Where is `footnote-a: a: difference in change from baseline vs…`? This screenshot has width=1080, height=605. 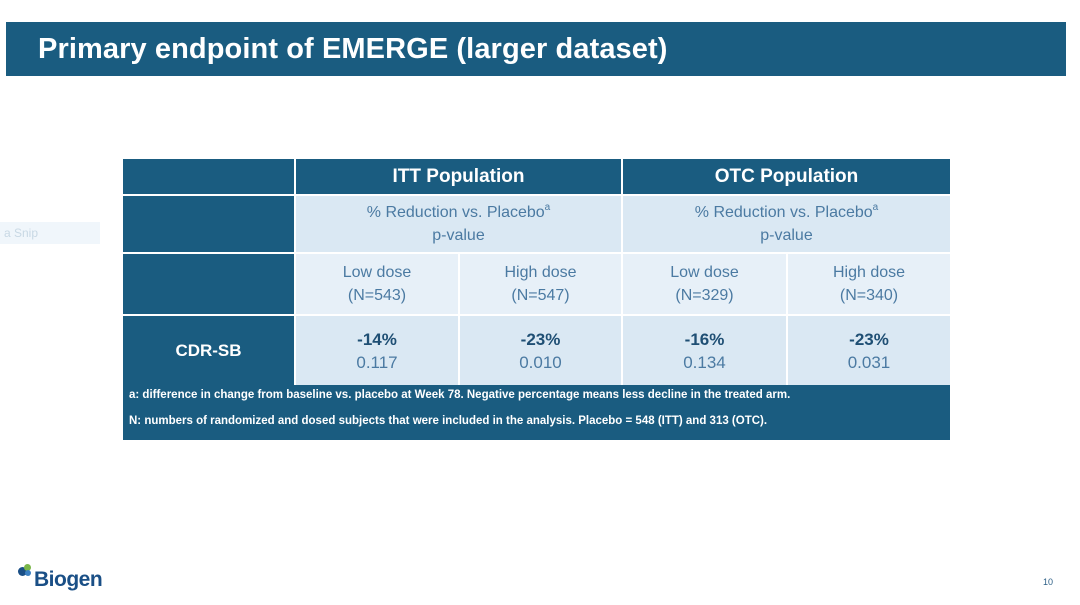
footnote-a: a: difference in change from baseline vs… is located at coordinates (460, 395).